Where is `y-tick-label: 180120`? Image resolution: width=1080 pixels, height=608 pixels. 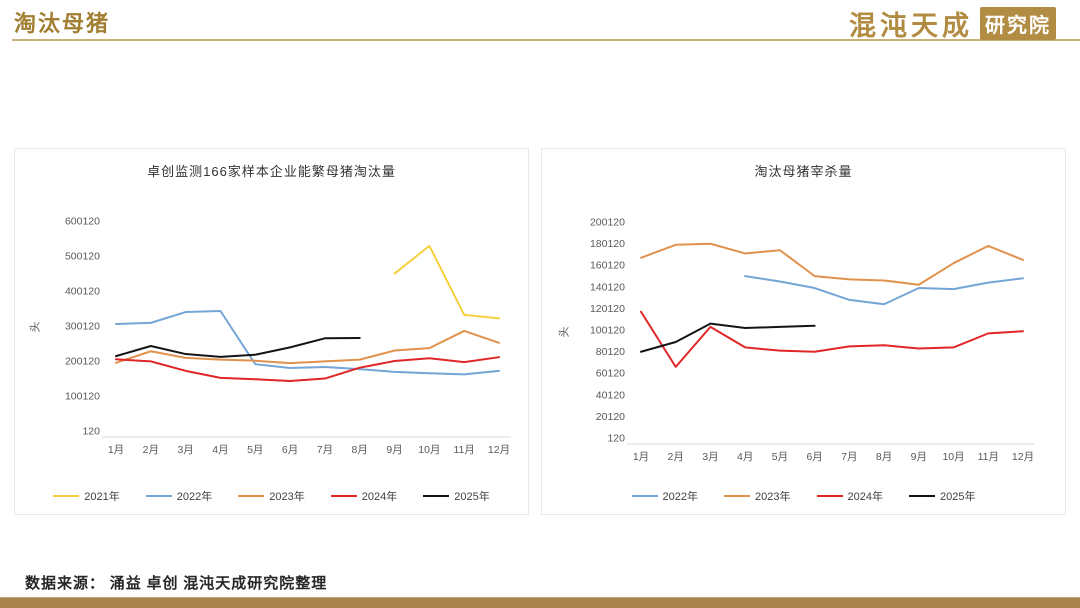 y-tick-label: 180120 is located at coordinates (607, 244).